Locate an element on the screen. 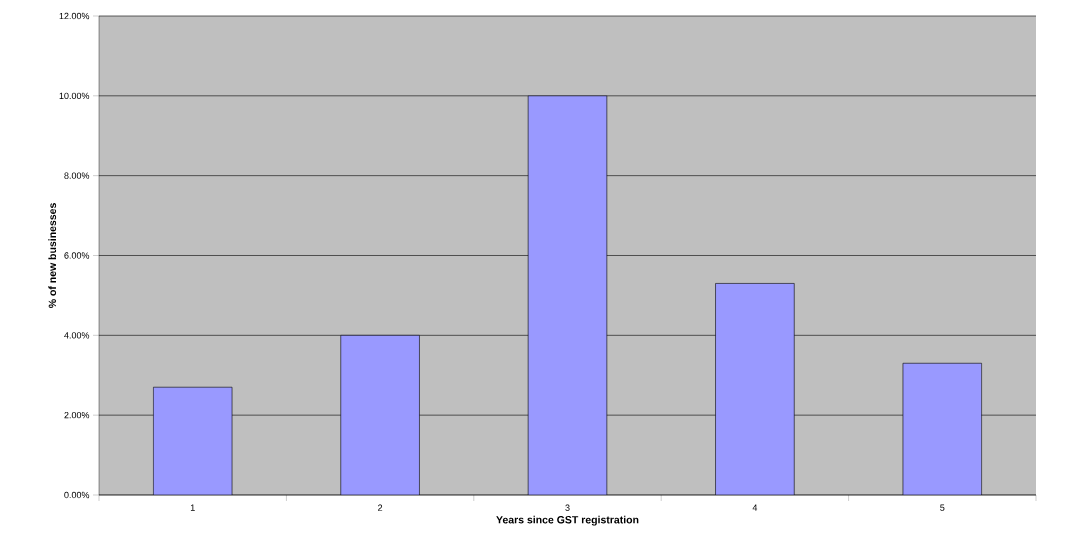  x-tick-label: 1 is located at coordinates (192, 507).